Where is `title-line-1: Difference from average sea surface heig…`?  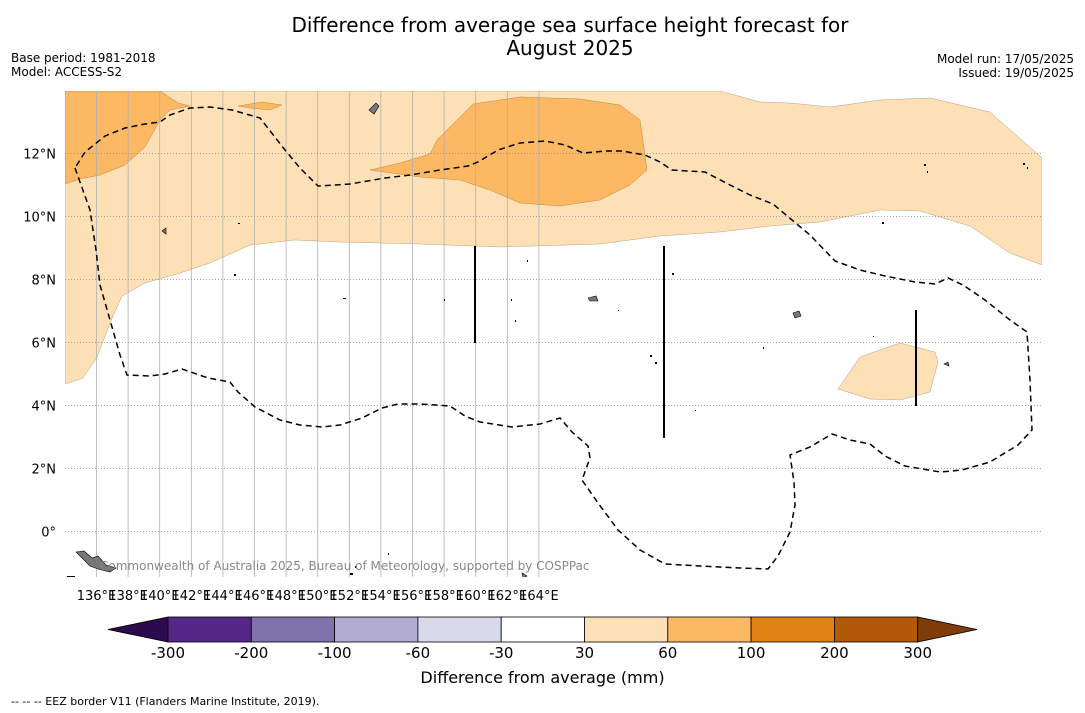 title-line-1: Difference from average sea surface heig… is located at coordinates (570, 25).